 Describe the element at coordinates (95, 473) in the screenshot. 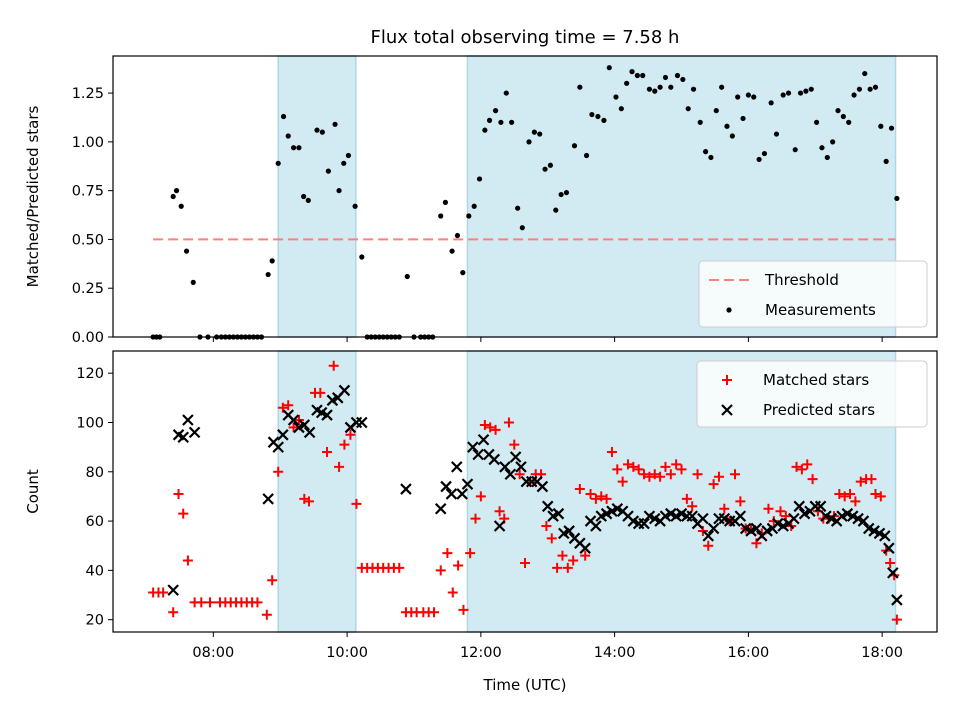

I see `y-tick-label: 80` at that location.